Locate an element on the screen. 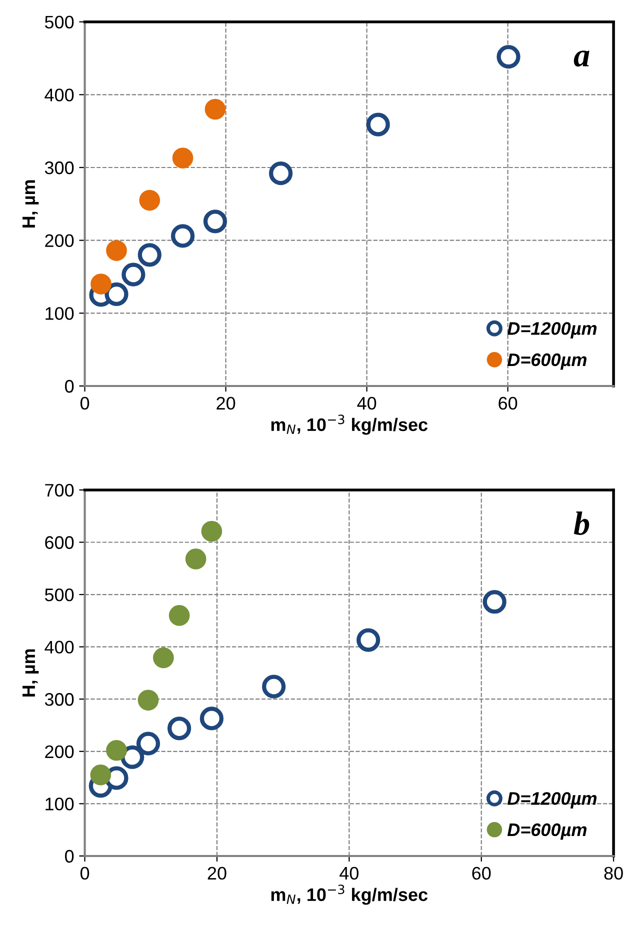 The height and width of the screenshot is (929, 628). annotation: b is located at coordinates (582, 523).